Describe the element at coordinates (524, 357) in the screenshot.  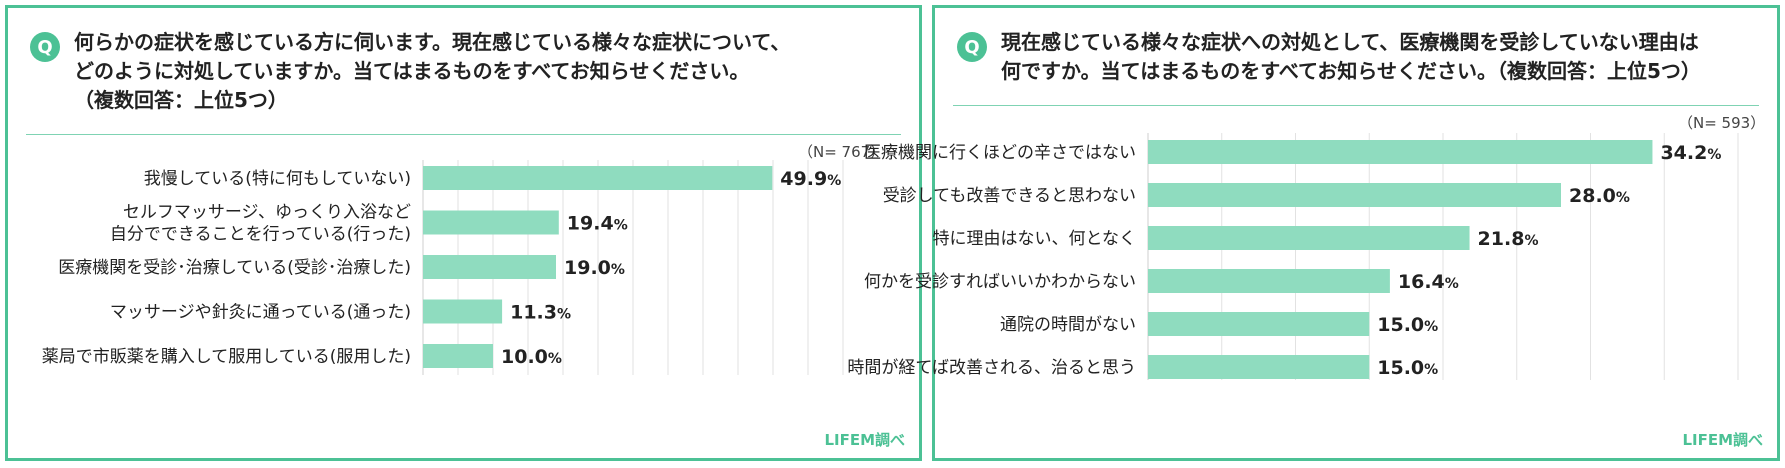
I see `value-number: 10.0` at that location.